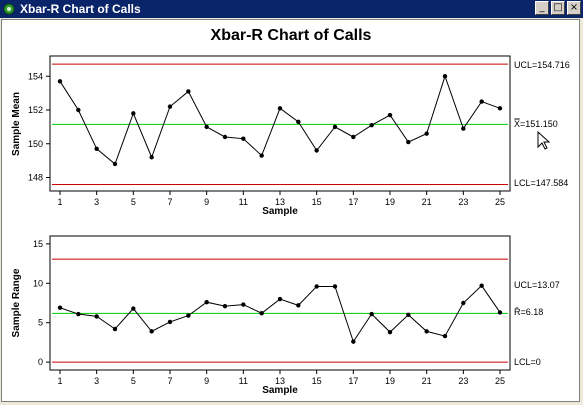  Describe the element at coordinates (541, 183) in the screenshot. I see `xbar-lcl-label: LCL=147.584` at that location.